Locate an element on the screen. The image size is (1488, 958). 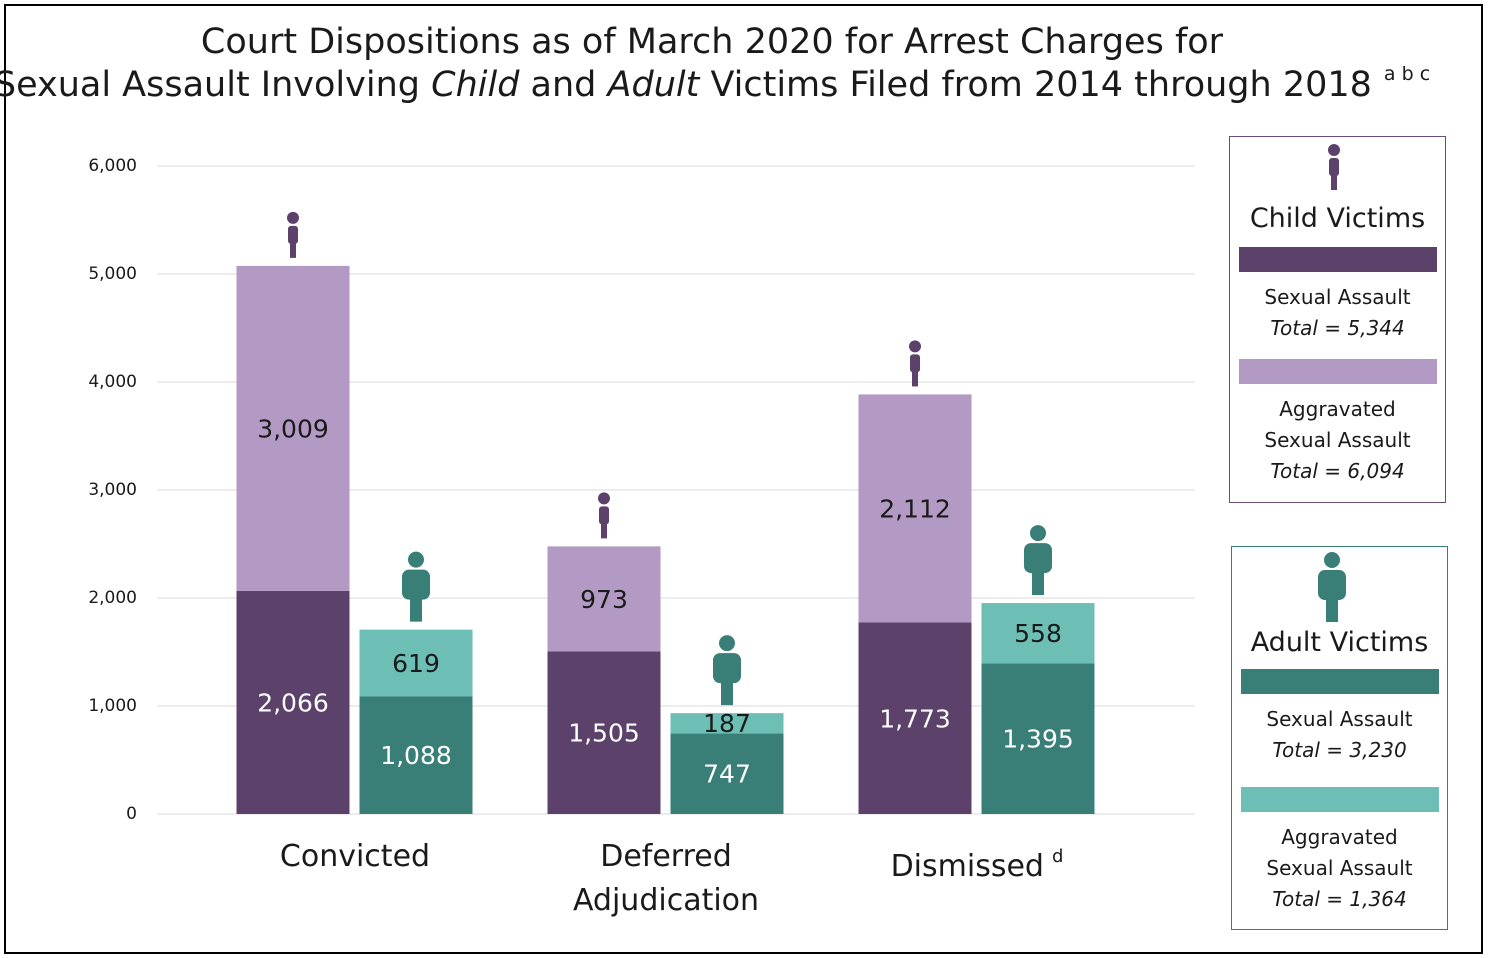
data-label: 1,773 is located at coordinates (915, 718).